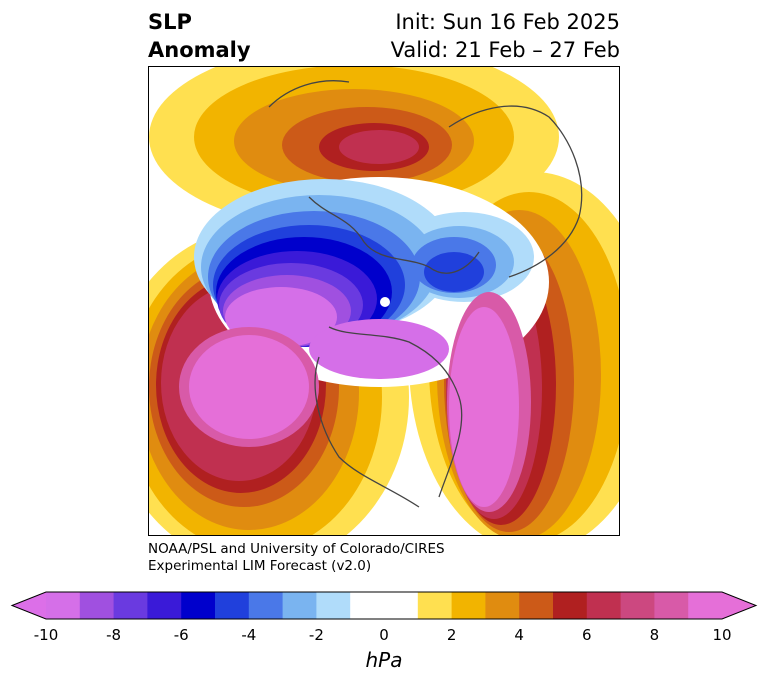 This screenshot has height=686, width=768. What do you see at coordinates (364, 279) in the screenshot?
I see `arctic-low-anomaly` at bounding box center [364, 279].